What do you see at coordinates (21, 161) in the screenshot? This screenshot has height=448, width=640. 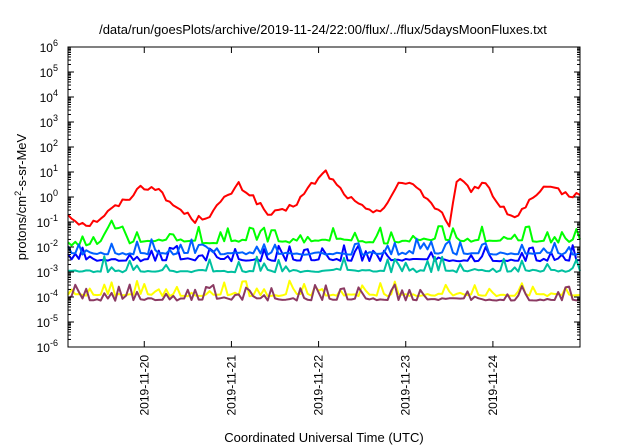 I see `y-axis-label-post: -s-sr-MeV` at bounding box center [21, 161].